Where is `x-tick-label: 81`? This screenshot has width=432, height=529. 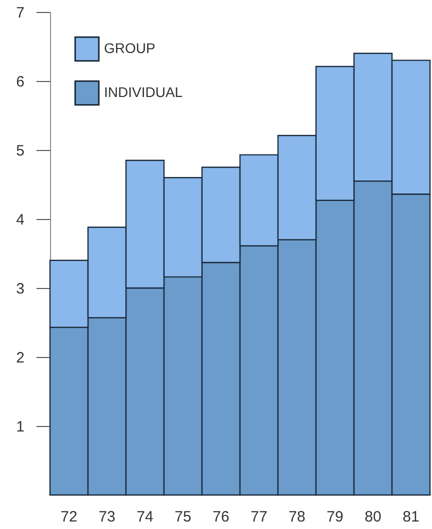 x-tick-label: 81 is located at coordinates (411, 517).